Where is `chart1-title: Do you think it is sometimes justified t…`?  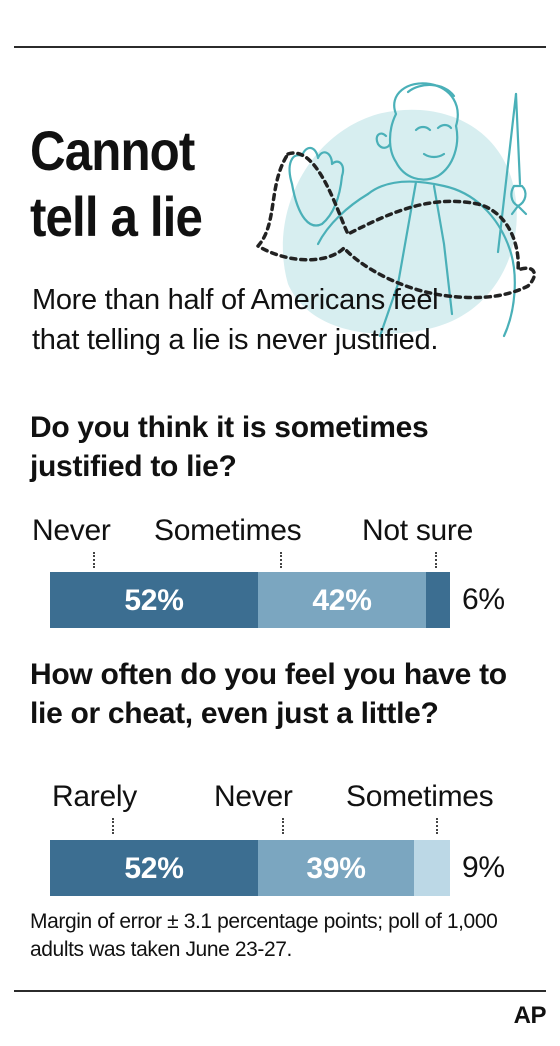
chart1-title: Do you think it is sometimes justified t… is located at coordinates (229, 447).